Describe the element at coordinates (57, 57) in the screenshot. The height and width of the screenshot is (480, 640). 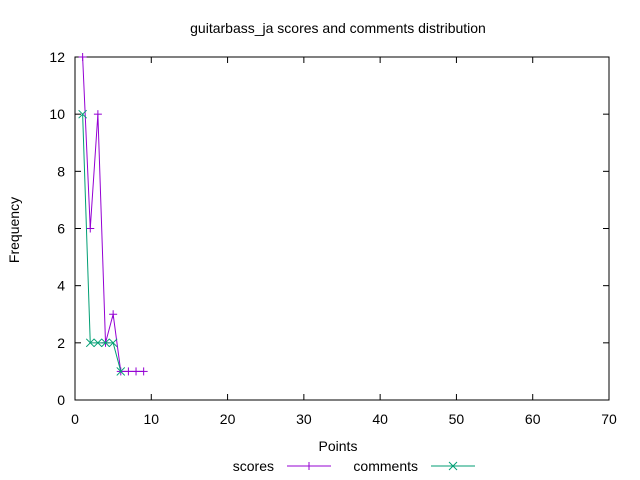
I see `y-tick-label: 12` at that location.